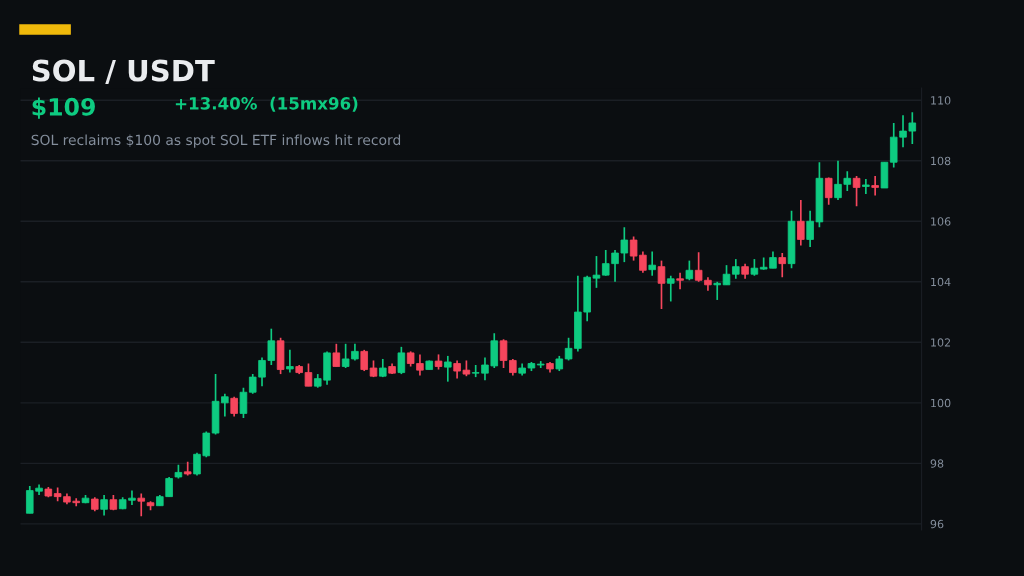 This screenshot has height=576, width=1024. Describe the element at coordinates (266, 104) in the screenshot. I see `annotation: +13.40% (15mx96)` at that location.